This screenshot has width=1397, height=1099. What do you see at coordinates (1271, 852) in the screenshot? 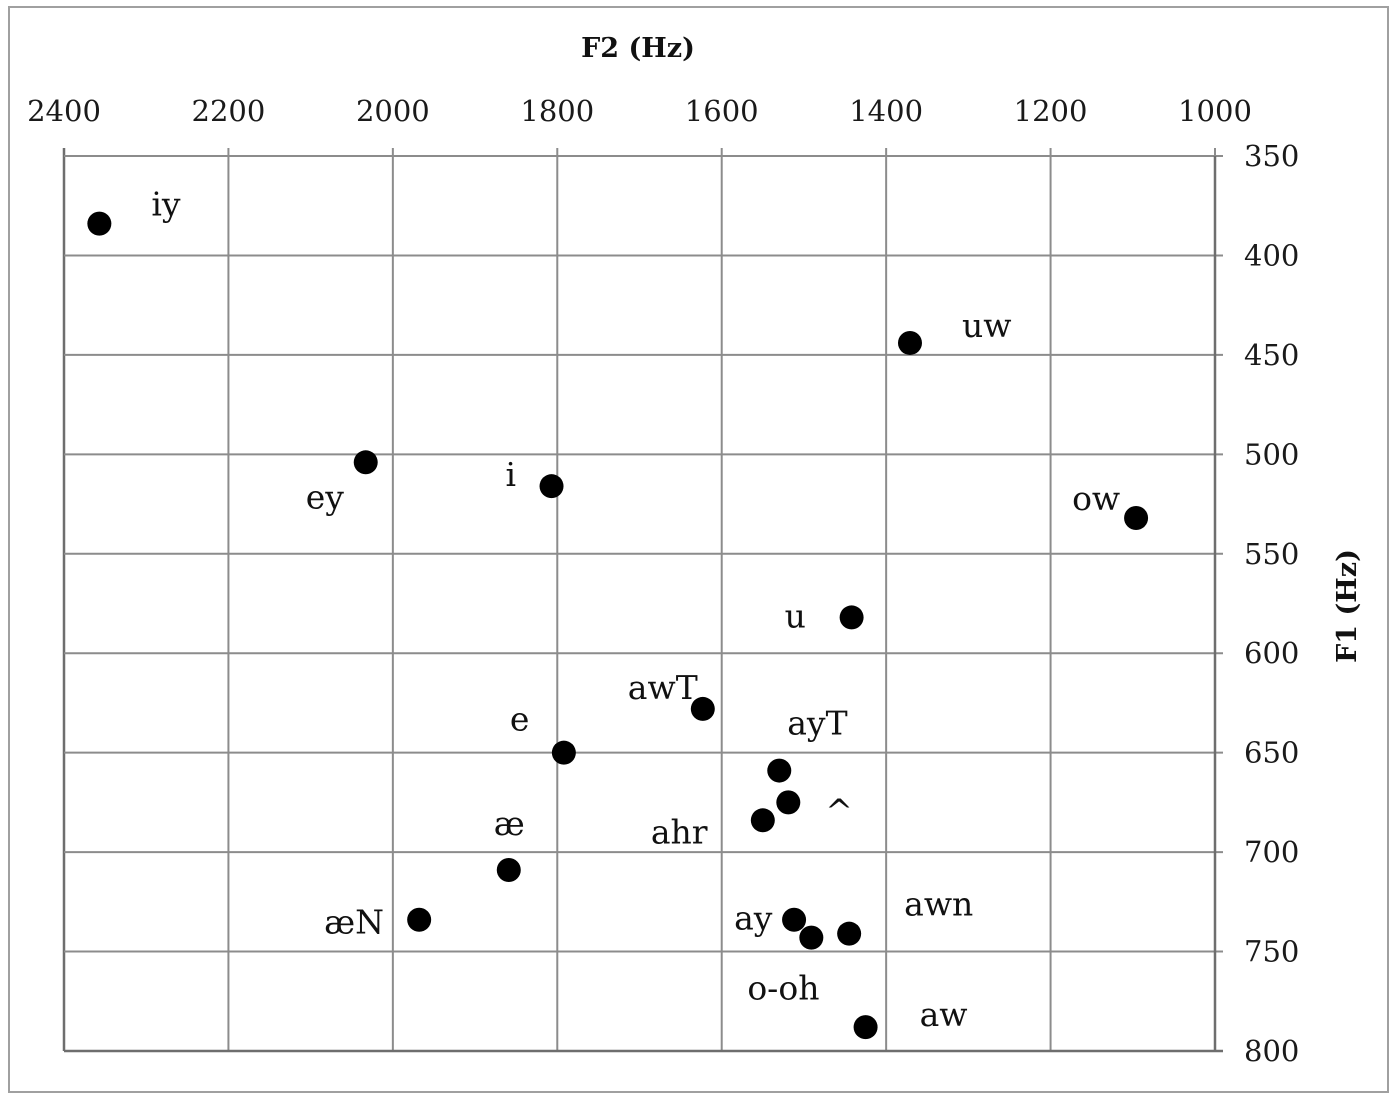
I see `y-tick-label: 700` at bounding box center [1271, 852].